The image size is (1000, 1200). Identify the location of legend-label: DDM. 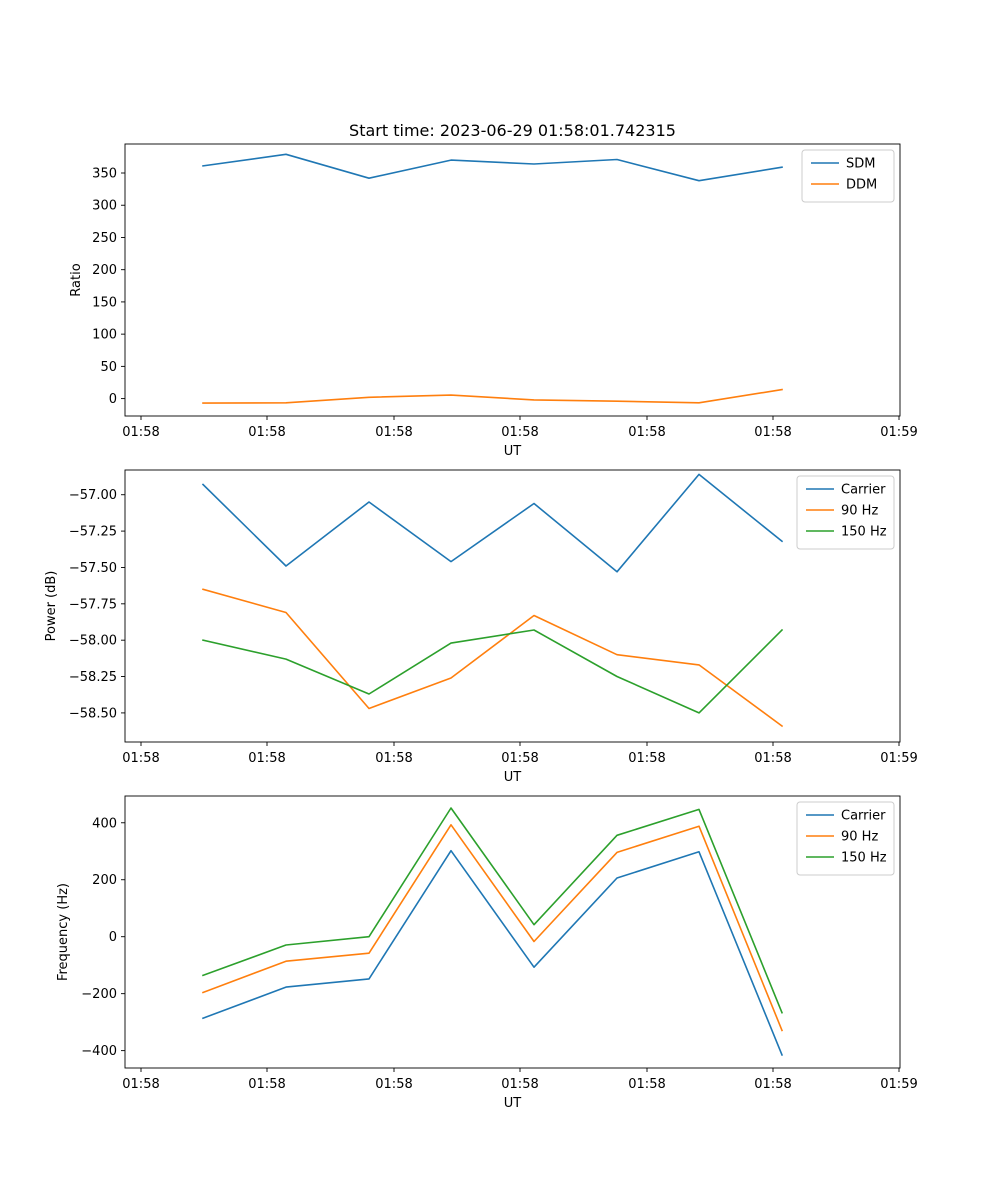
(861, 185).